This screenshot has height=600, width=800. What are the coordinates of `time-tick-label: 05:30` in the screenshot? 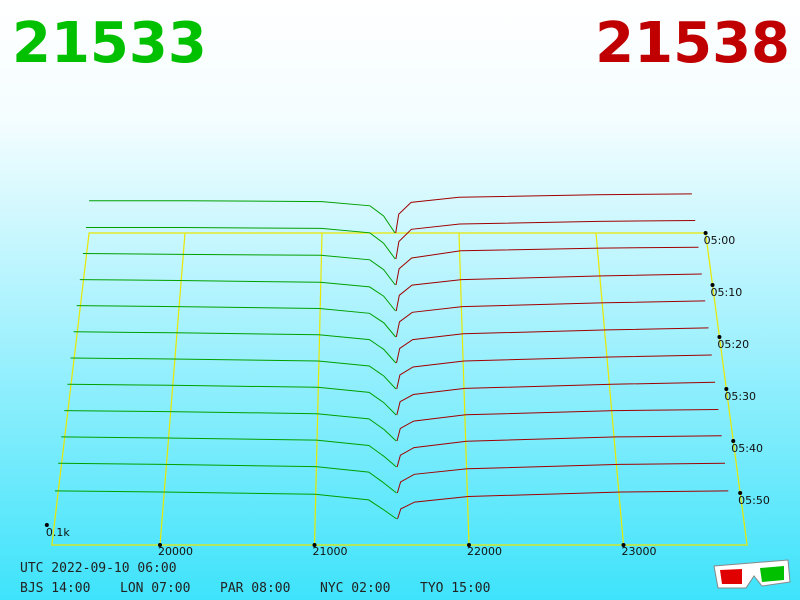 It's located at (740, 396).